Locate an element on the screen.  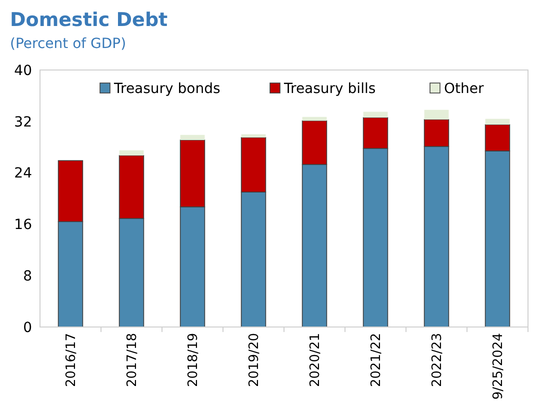
y-tick-label: 32 is located at coordinates (23, 122).